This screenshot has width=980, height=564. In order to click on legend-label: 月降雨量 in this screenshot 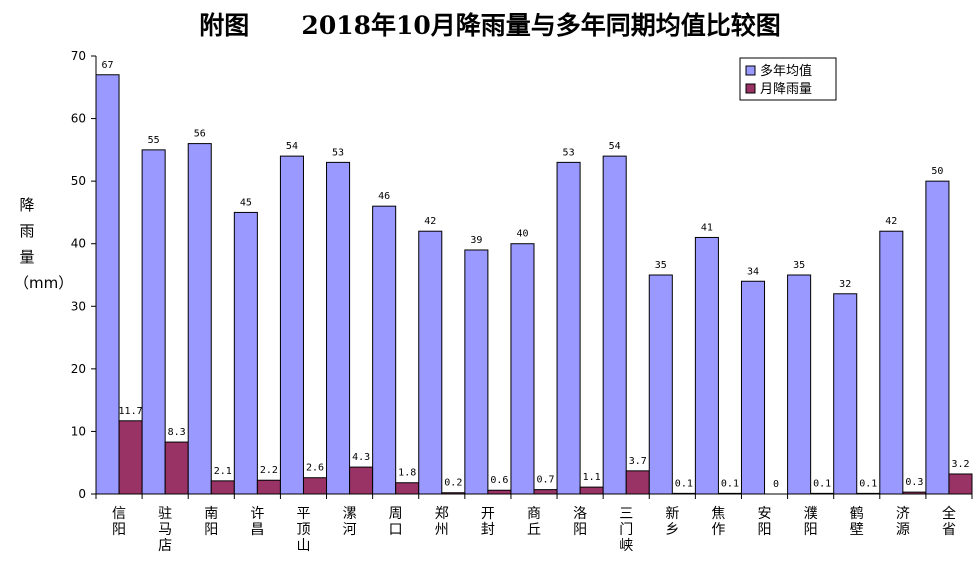, I will do `click(786, 89)`.